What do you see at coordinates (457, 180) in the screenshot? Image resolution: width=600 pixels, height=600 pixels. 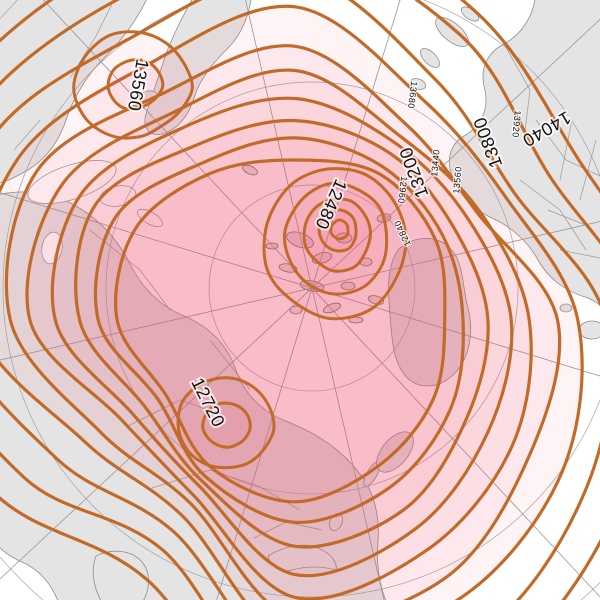 I see `contour-label-13560: 13560` at bounding box center [457, 180].